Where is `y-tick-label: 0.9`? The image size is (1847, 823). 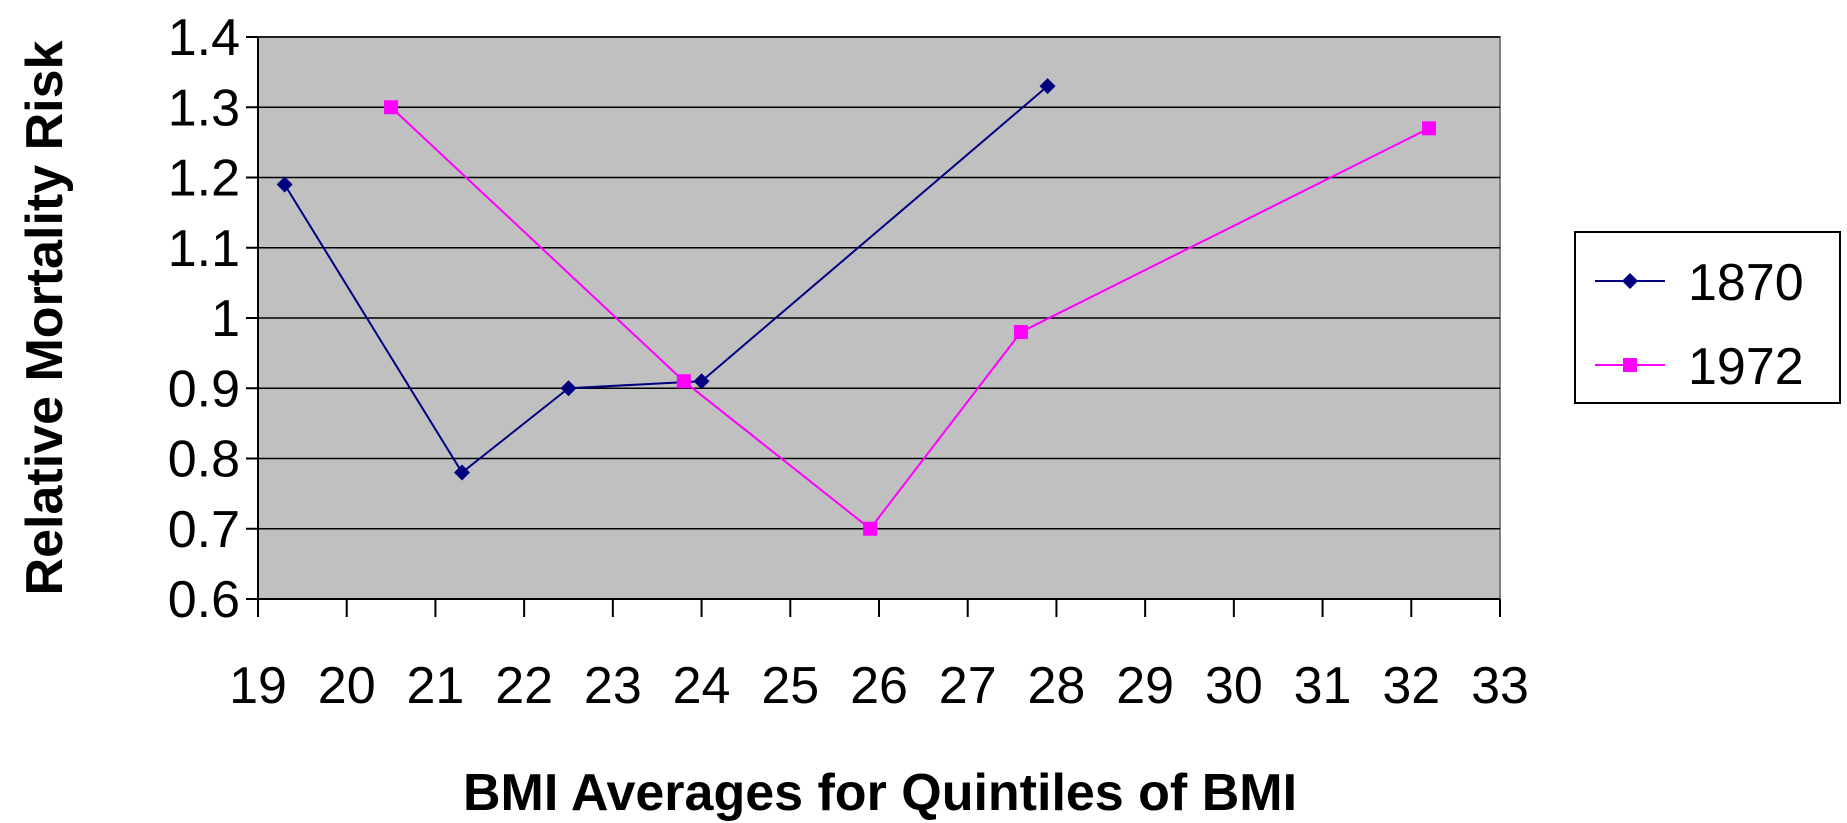 y-tick-label: 0.9 is located at coordinates (204, 389).